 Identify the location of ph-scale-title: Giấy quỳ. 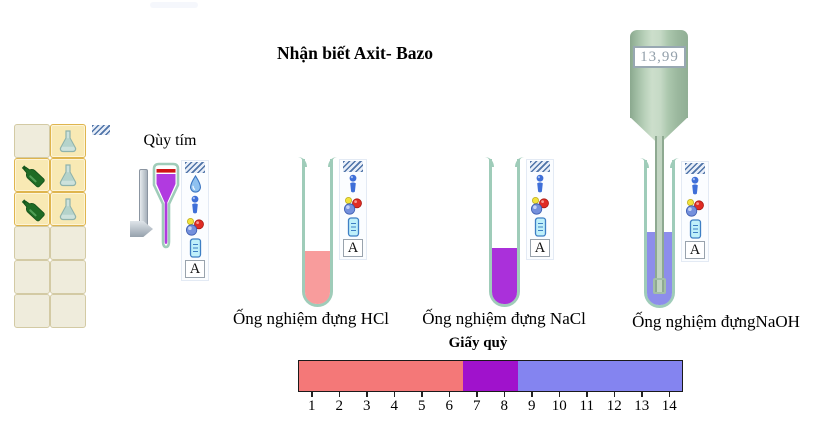
(478, 343).